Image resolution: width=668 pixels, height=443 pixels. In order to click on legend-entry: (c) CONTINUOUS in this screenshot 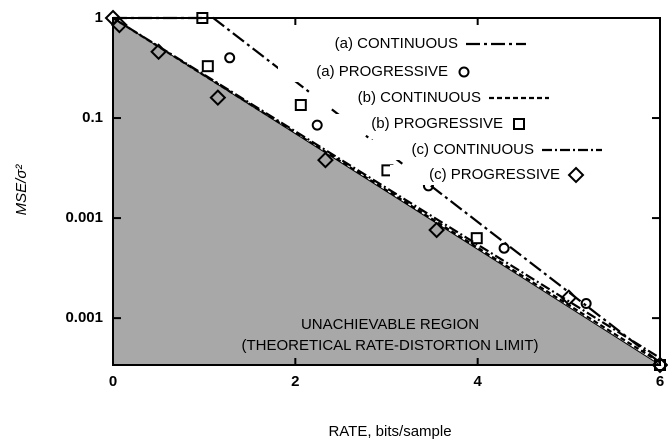, I will do `click(486, 150)`.